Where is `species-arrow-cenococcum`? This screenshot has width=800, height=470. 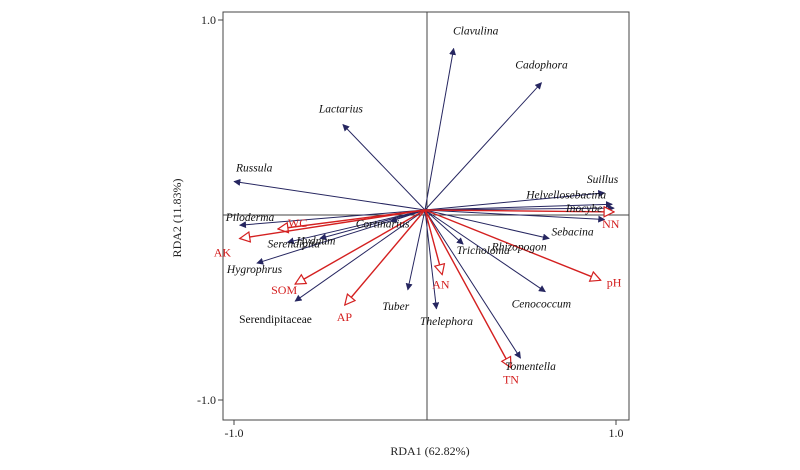
species-arrow-cenococcum is located at coordinates (485, 251).